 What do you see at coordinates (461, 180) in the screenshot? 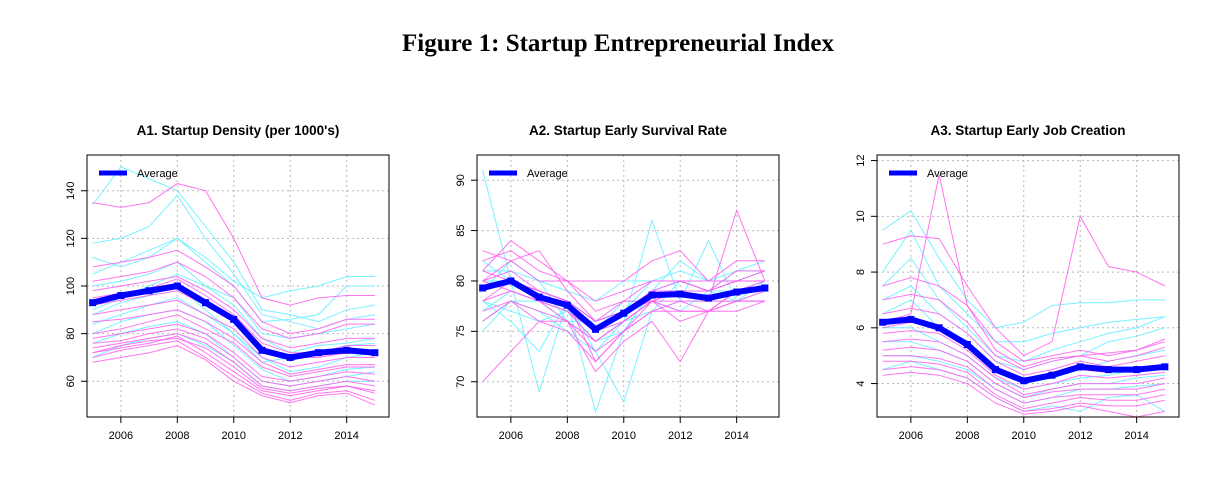
I see `y-tick-label: 90` at bounding box center [461, 180].